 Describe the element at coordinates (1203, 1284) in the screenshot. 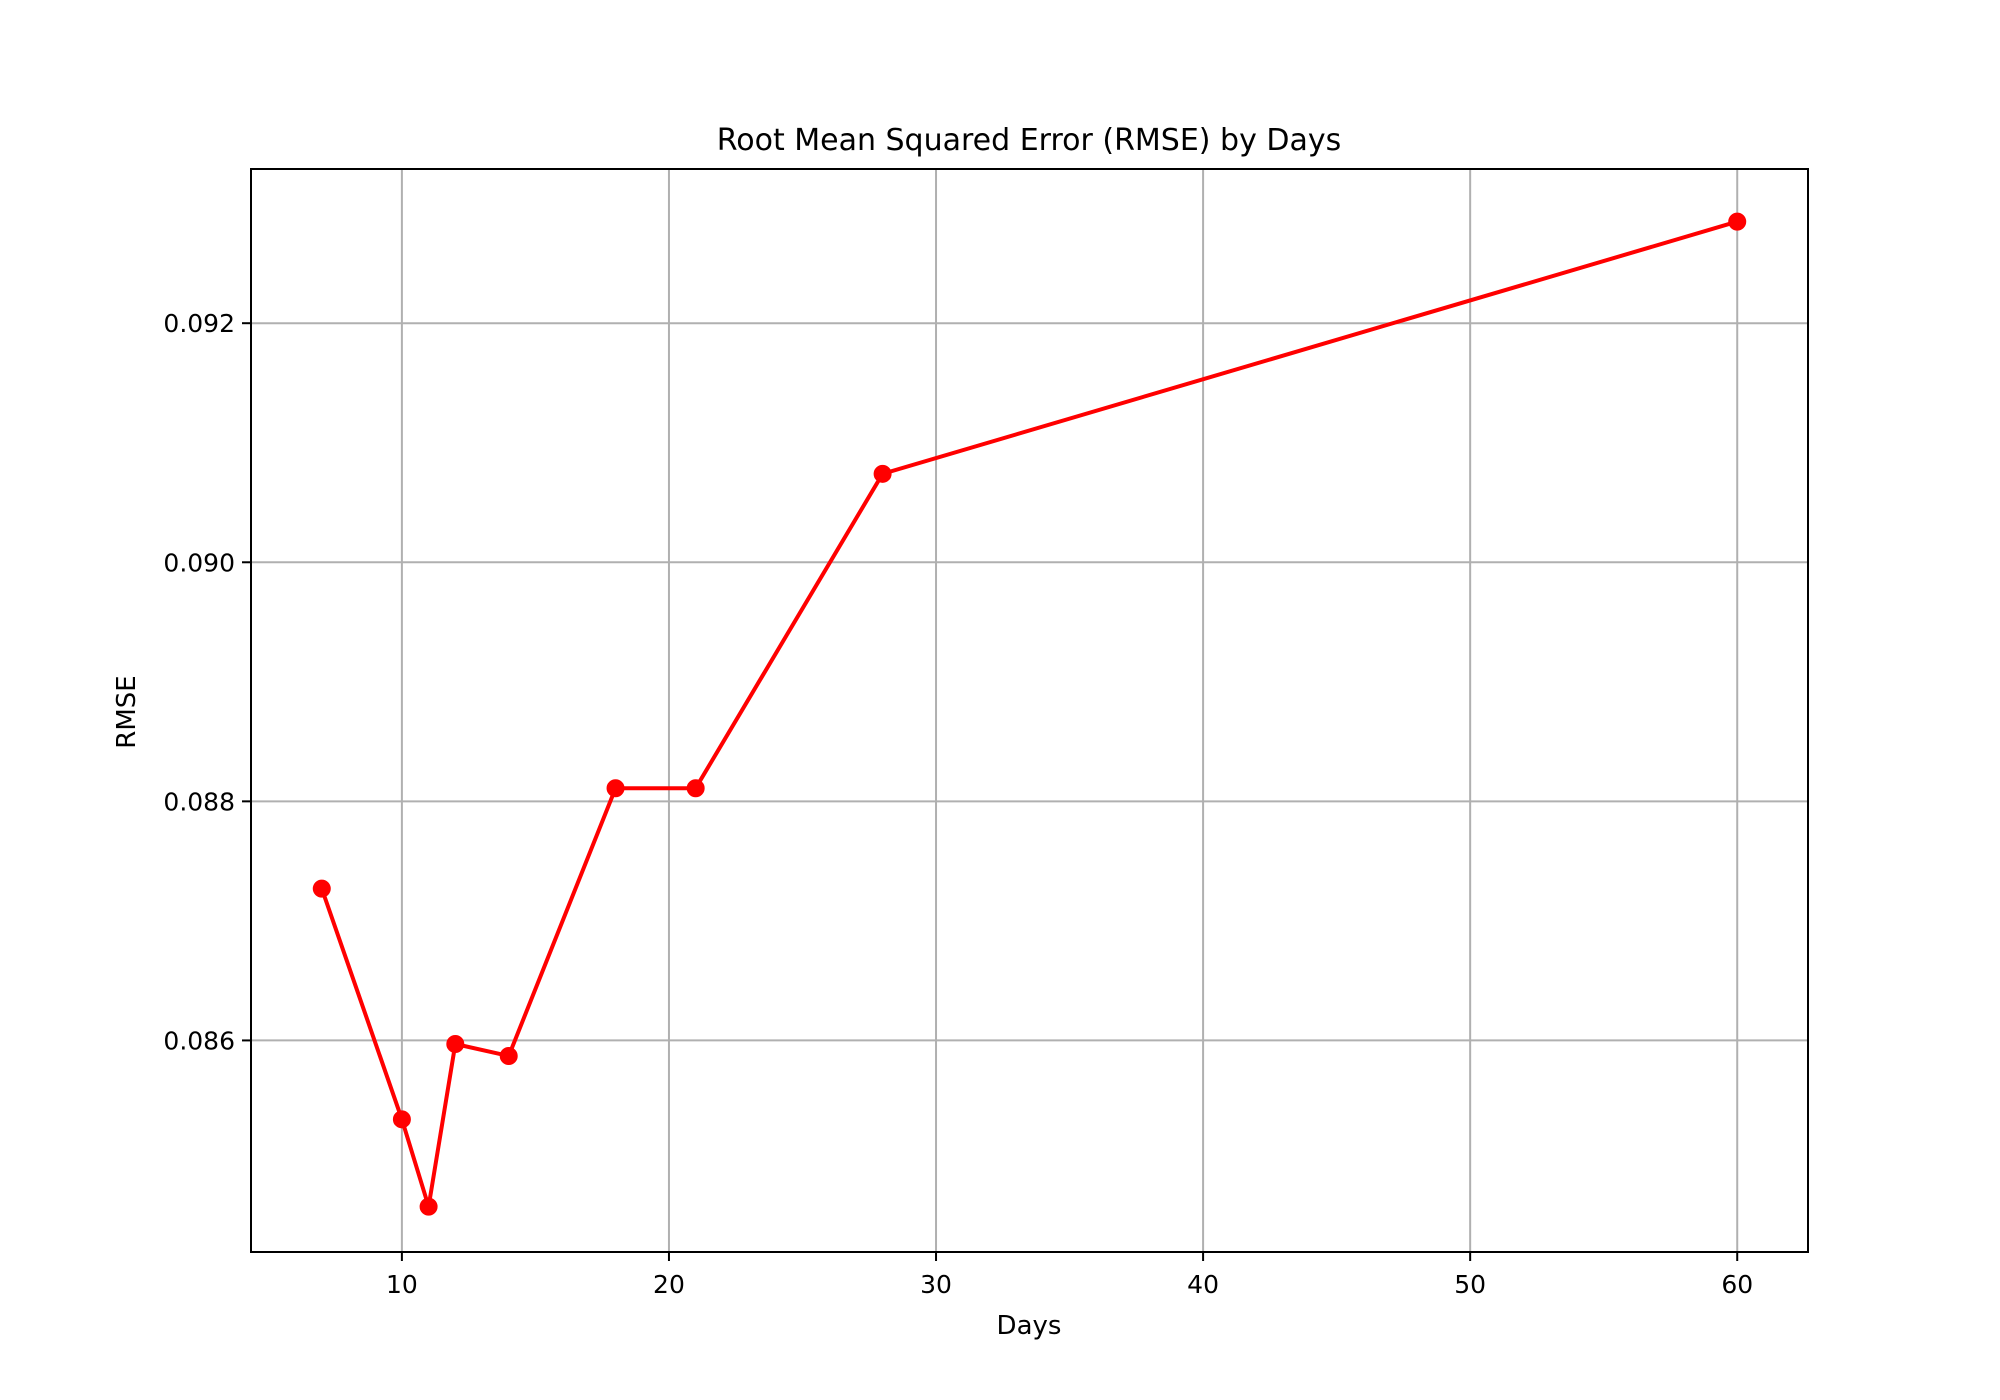

I see `x-tick-label: 40` at that location.